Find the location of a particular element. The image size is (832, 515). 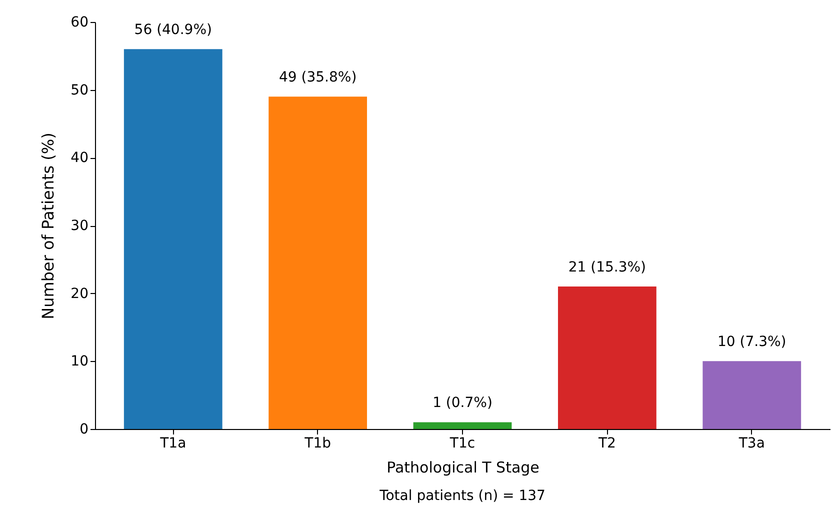

text: Total patients (n) = 137 is located at coordinates (462, 496).